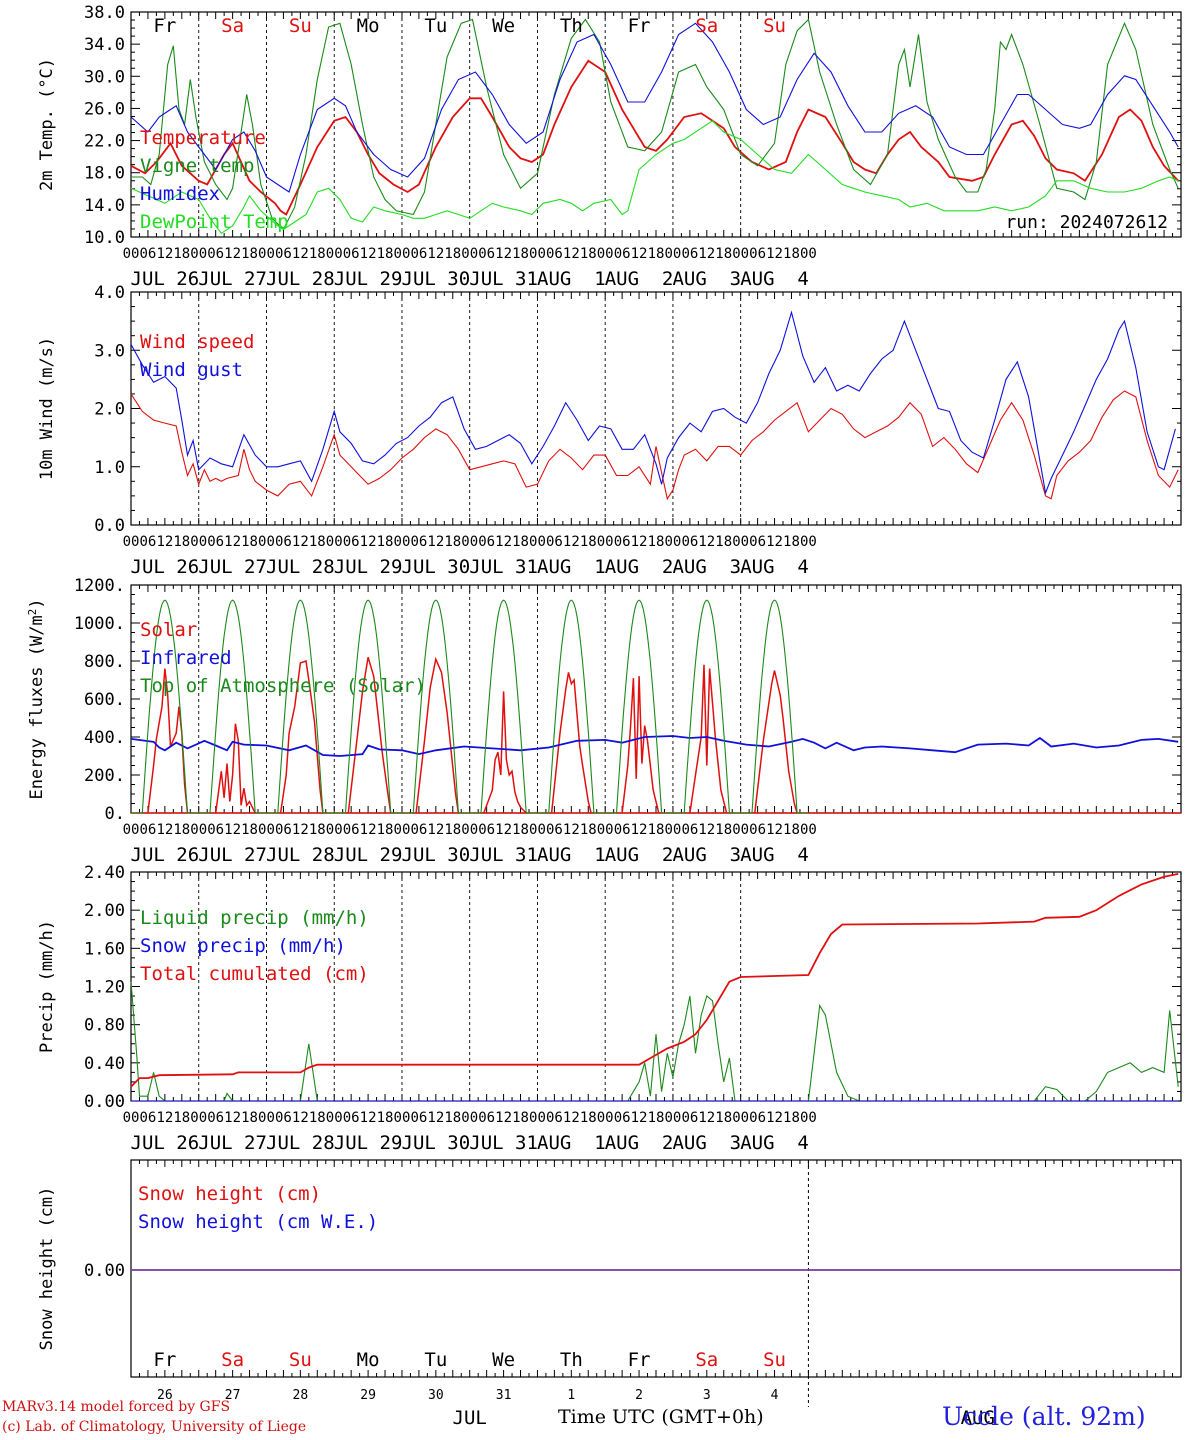  I want to click on footer-model-credit: MARv3.14 model forced by GFS, so click(116, 1407).